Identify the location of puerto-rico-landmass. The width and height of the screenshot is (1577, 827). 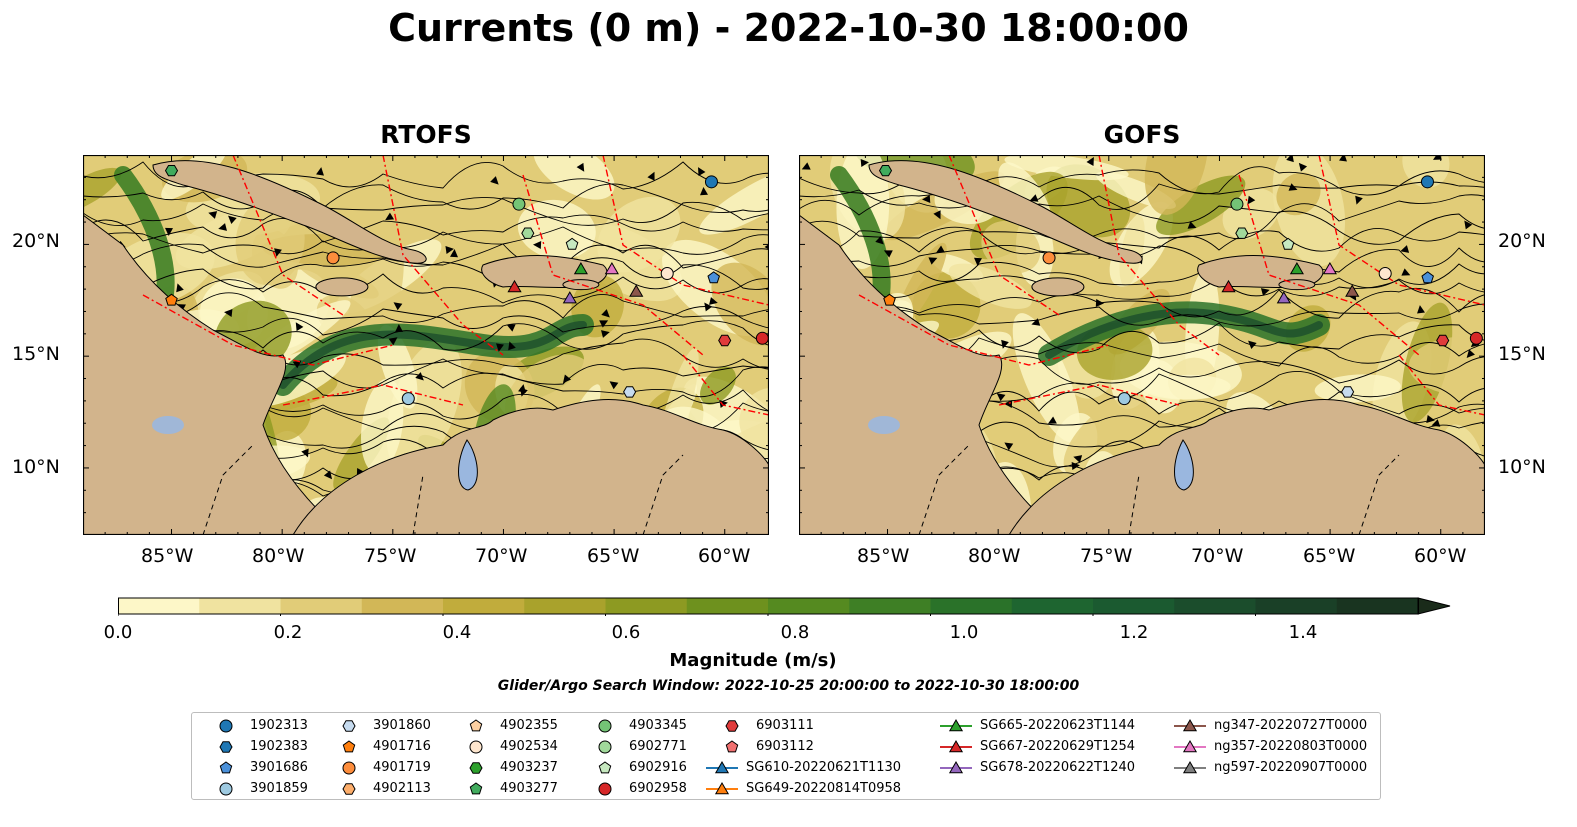
(1297, 285).